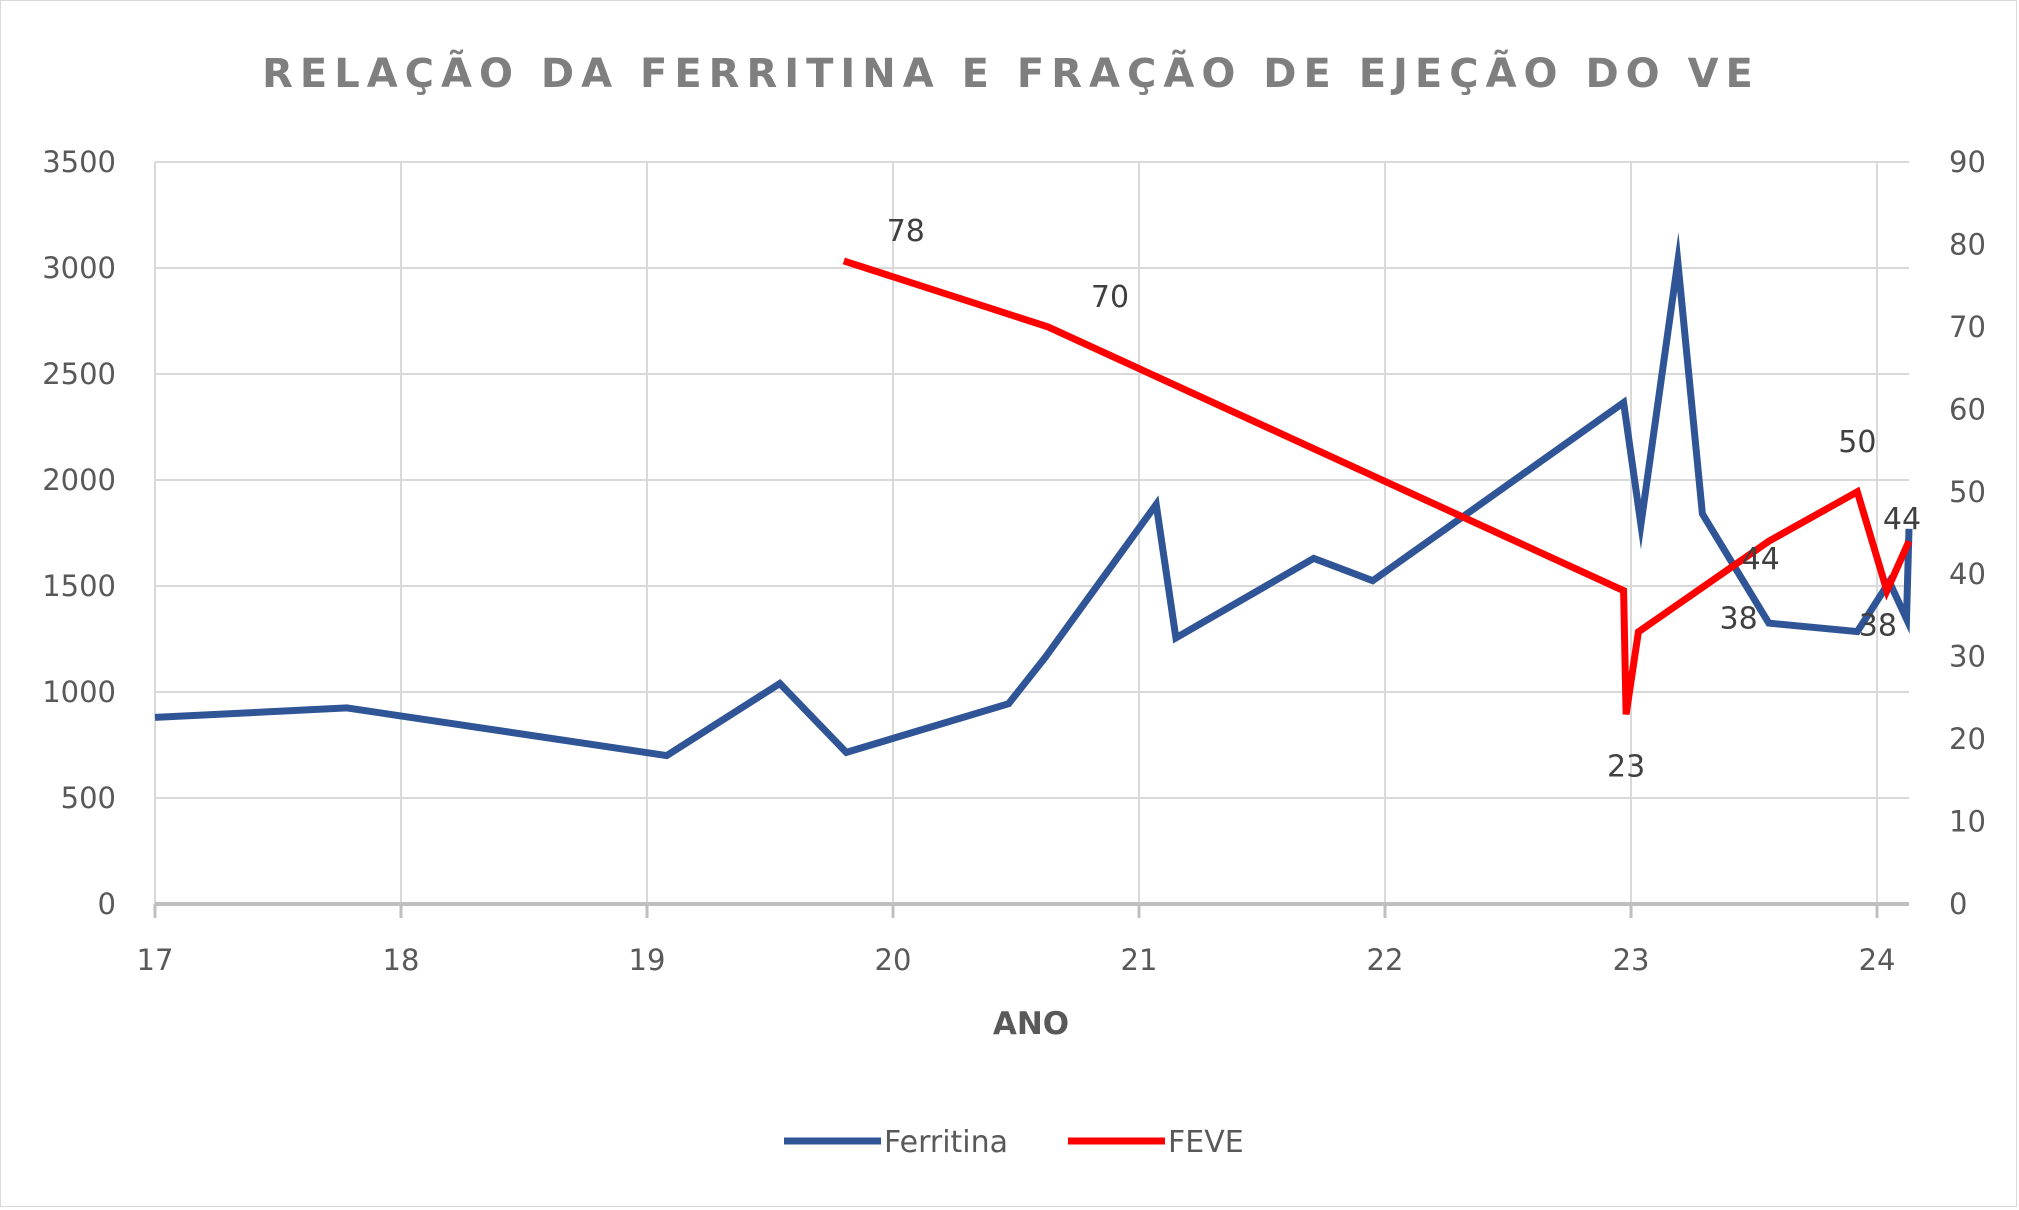  I want to click on x-tick-label: 20, so click(893, 960).